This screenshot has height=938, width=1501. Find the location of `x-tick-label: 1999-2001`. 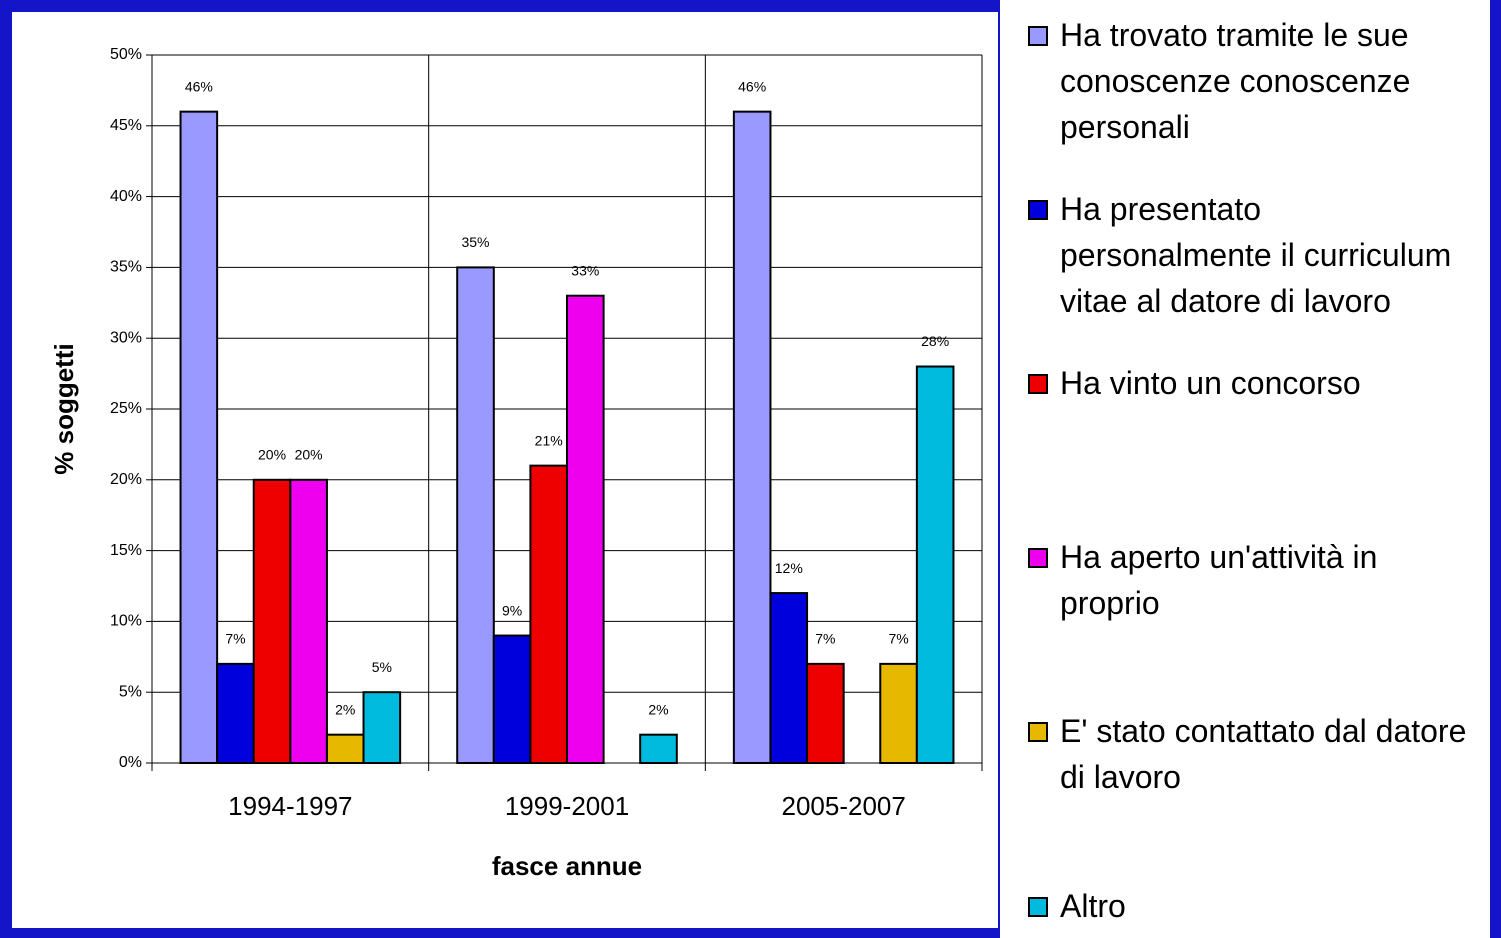

x-tick-label: 1999-2001 is located at coordinates (567, 806).